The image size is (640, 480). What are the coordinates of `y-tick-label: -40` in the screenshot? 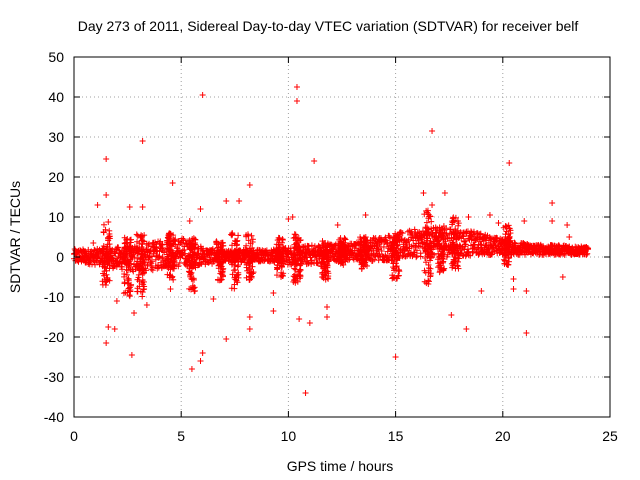 It's located at (54, 417).